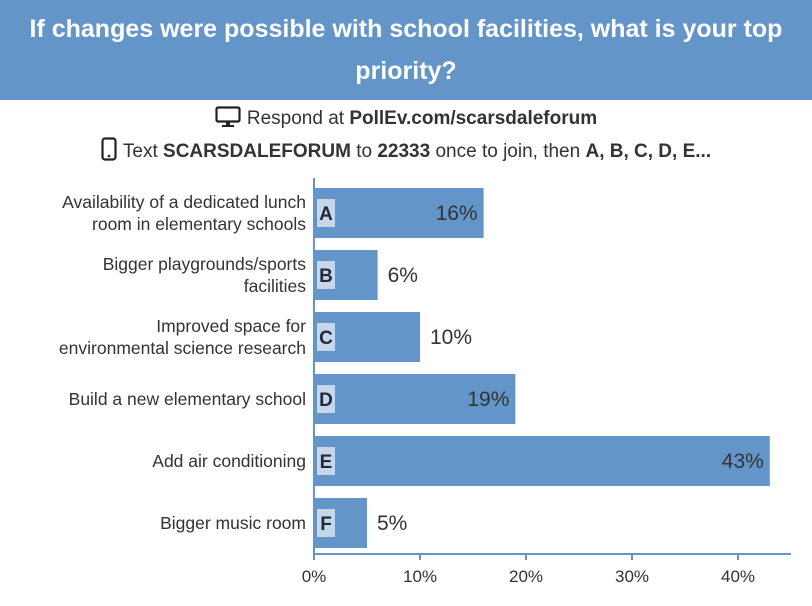 Image resolution: width=812 pixels, height=606 pixels. What do you see at coordinates (632, 576) in the screenshot?
I see `x-tick-label: 30%` at bounding box center [632, 576].